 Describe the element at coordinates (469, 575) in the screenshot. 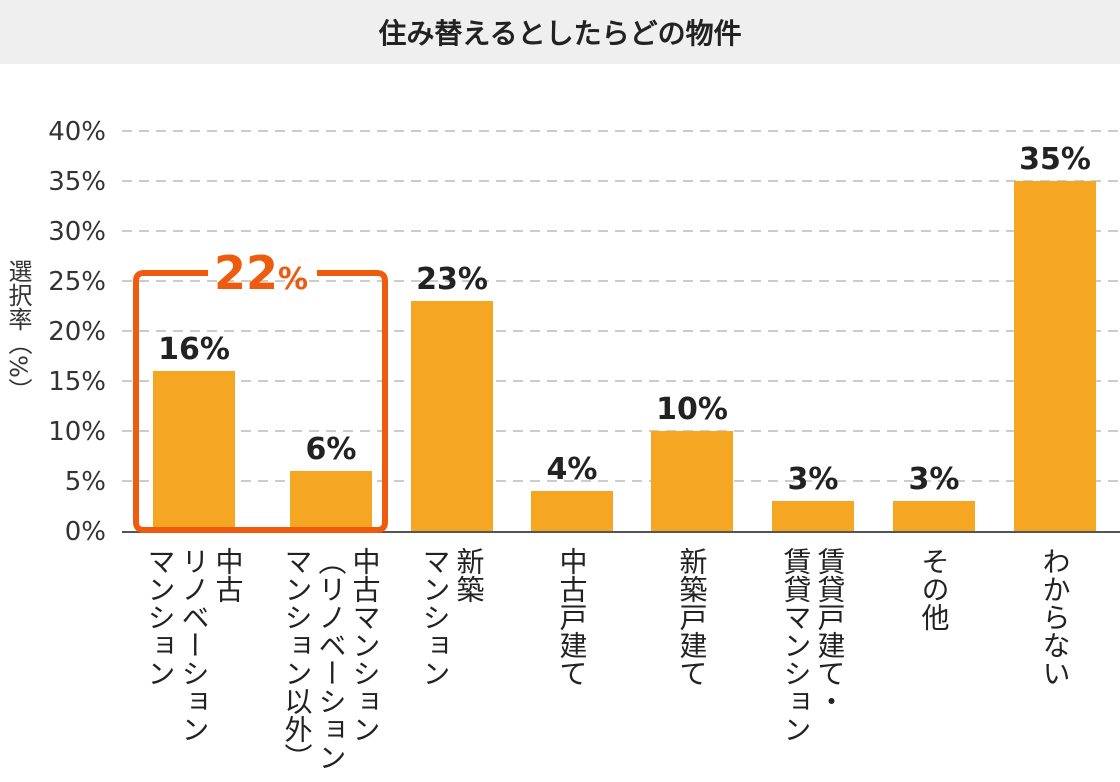

I see `category-label: 新築` at that location.